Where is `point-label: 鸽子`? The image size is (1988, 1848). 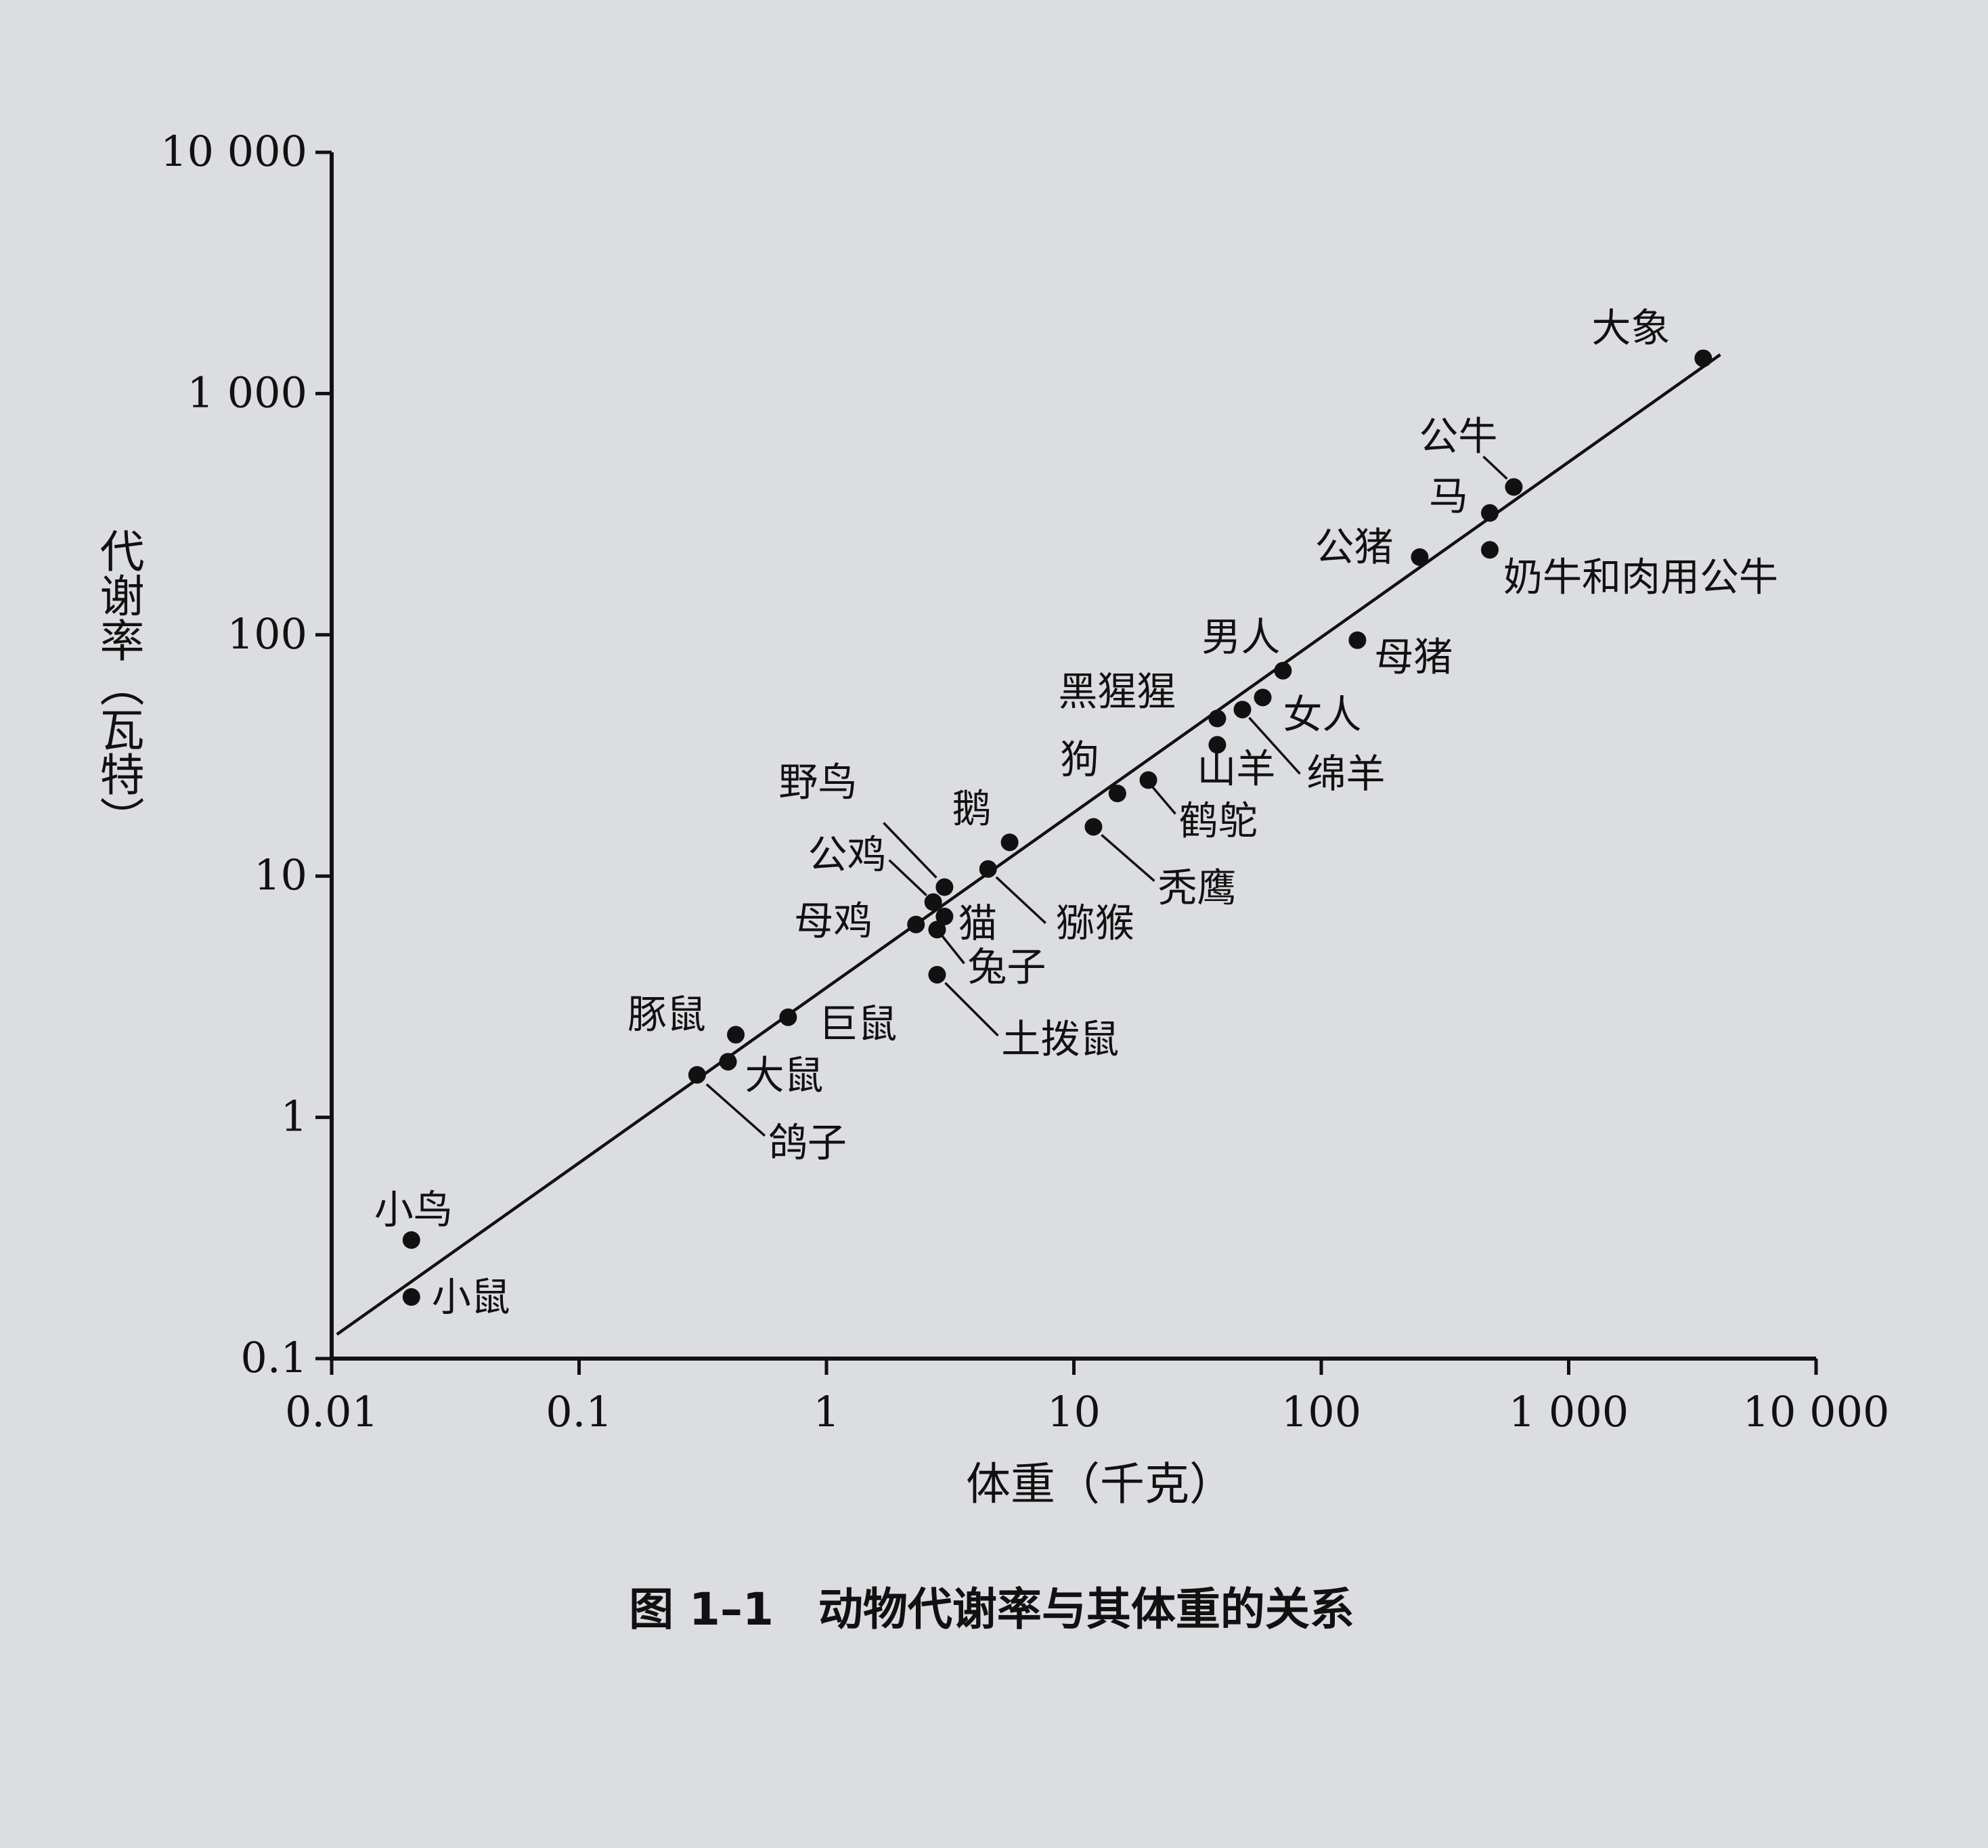 point-label: 鸽子 is located at coordinates (807, 1143).